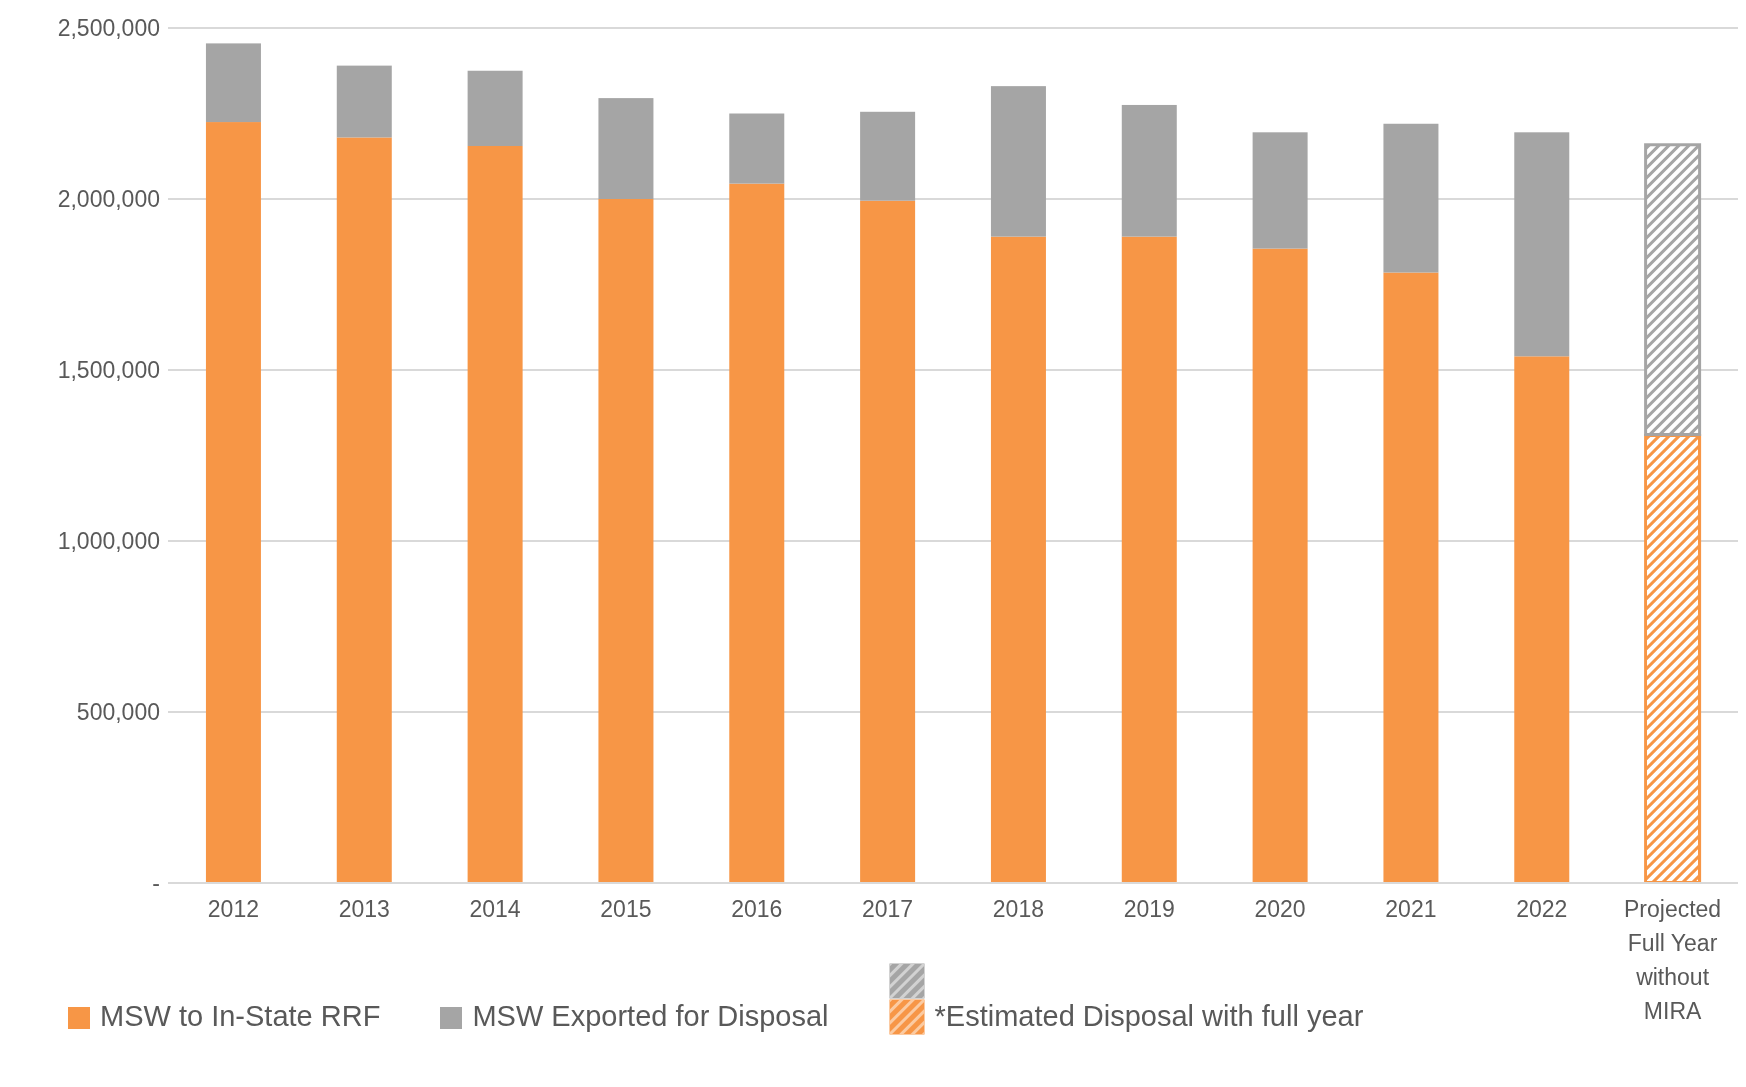 The image size is (1746, 1087). What do you see at coordinates (108, 28) in the screenshot?
I see `y-tick-label: 2,500,000` at bounding box center [108, 28].